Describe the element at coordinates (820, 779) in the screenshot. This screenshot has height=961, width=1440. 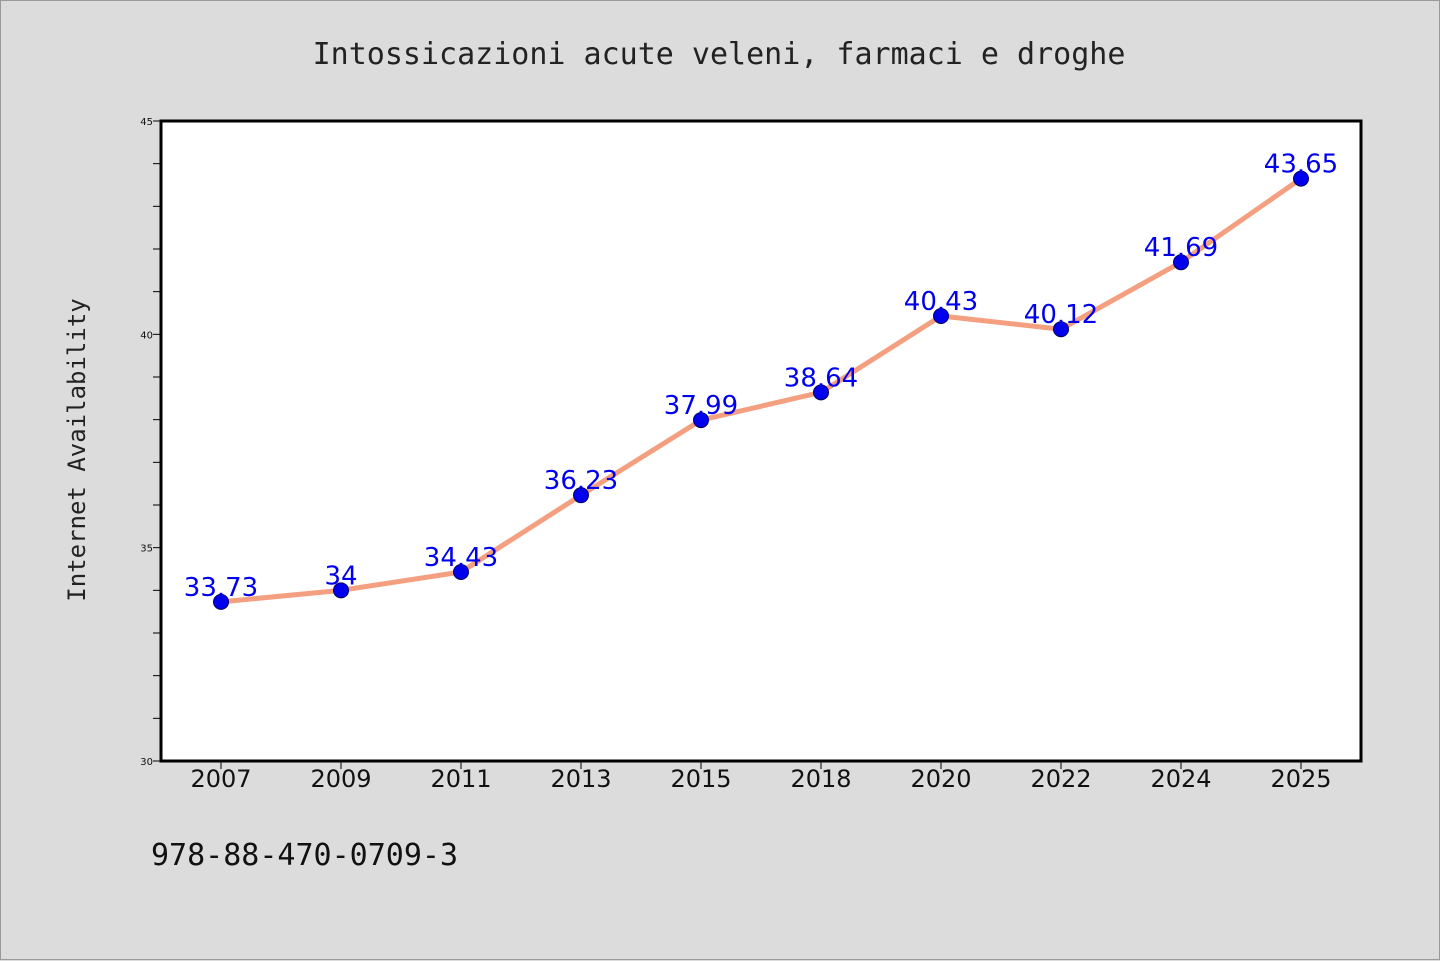
I see `x-tick-label: 2018` at that location.